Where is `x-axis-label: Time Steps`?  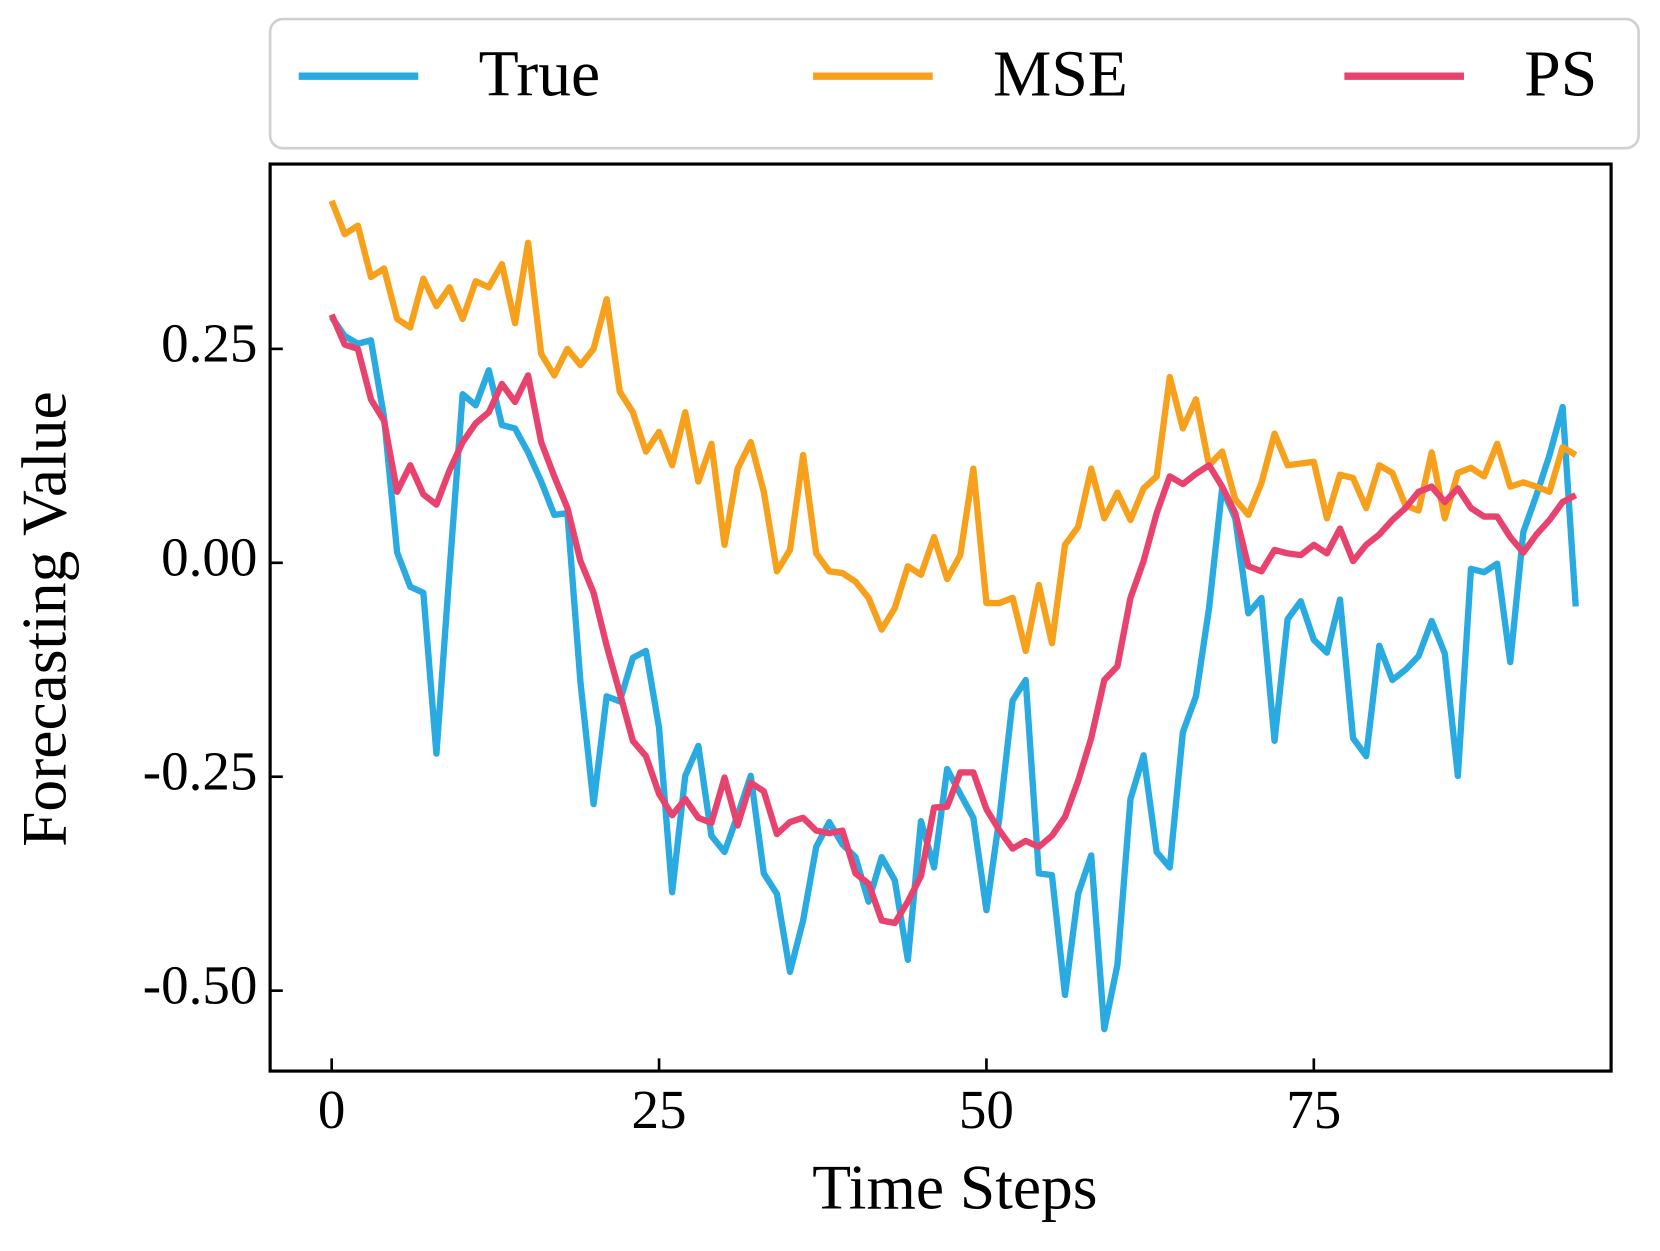
x-axis-label: Time Steps is located at coordinates (954, 1186).